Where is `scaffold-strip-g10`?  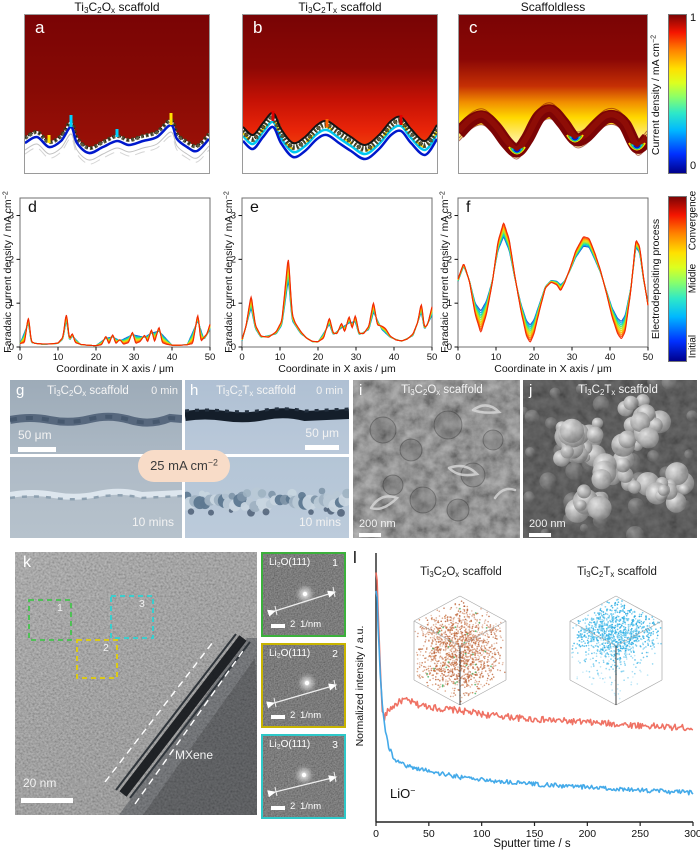
scaffold-strip-g10 is located at coordinates (96, 494).